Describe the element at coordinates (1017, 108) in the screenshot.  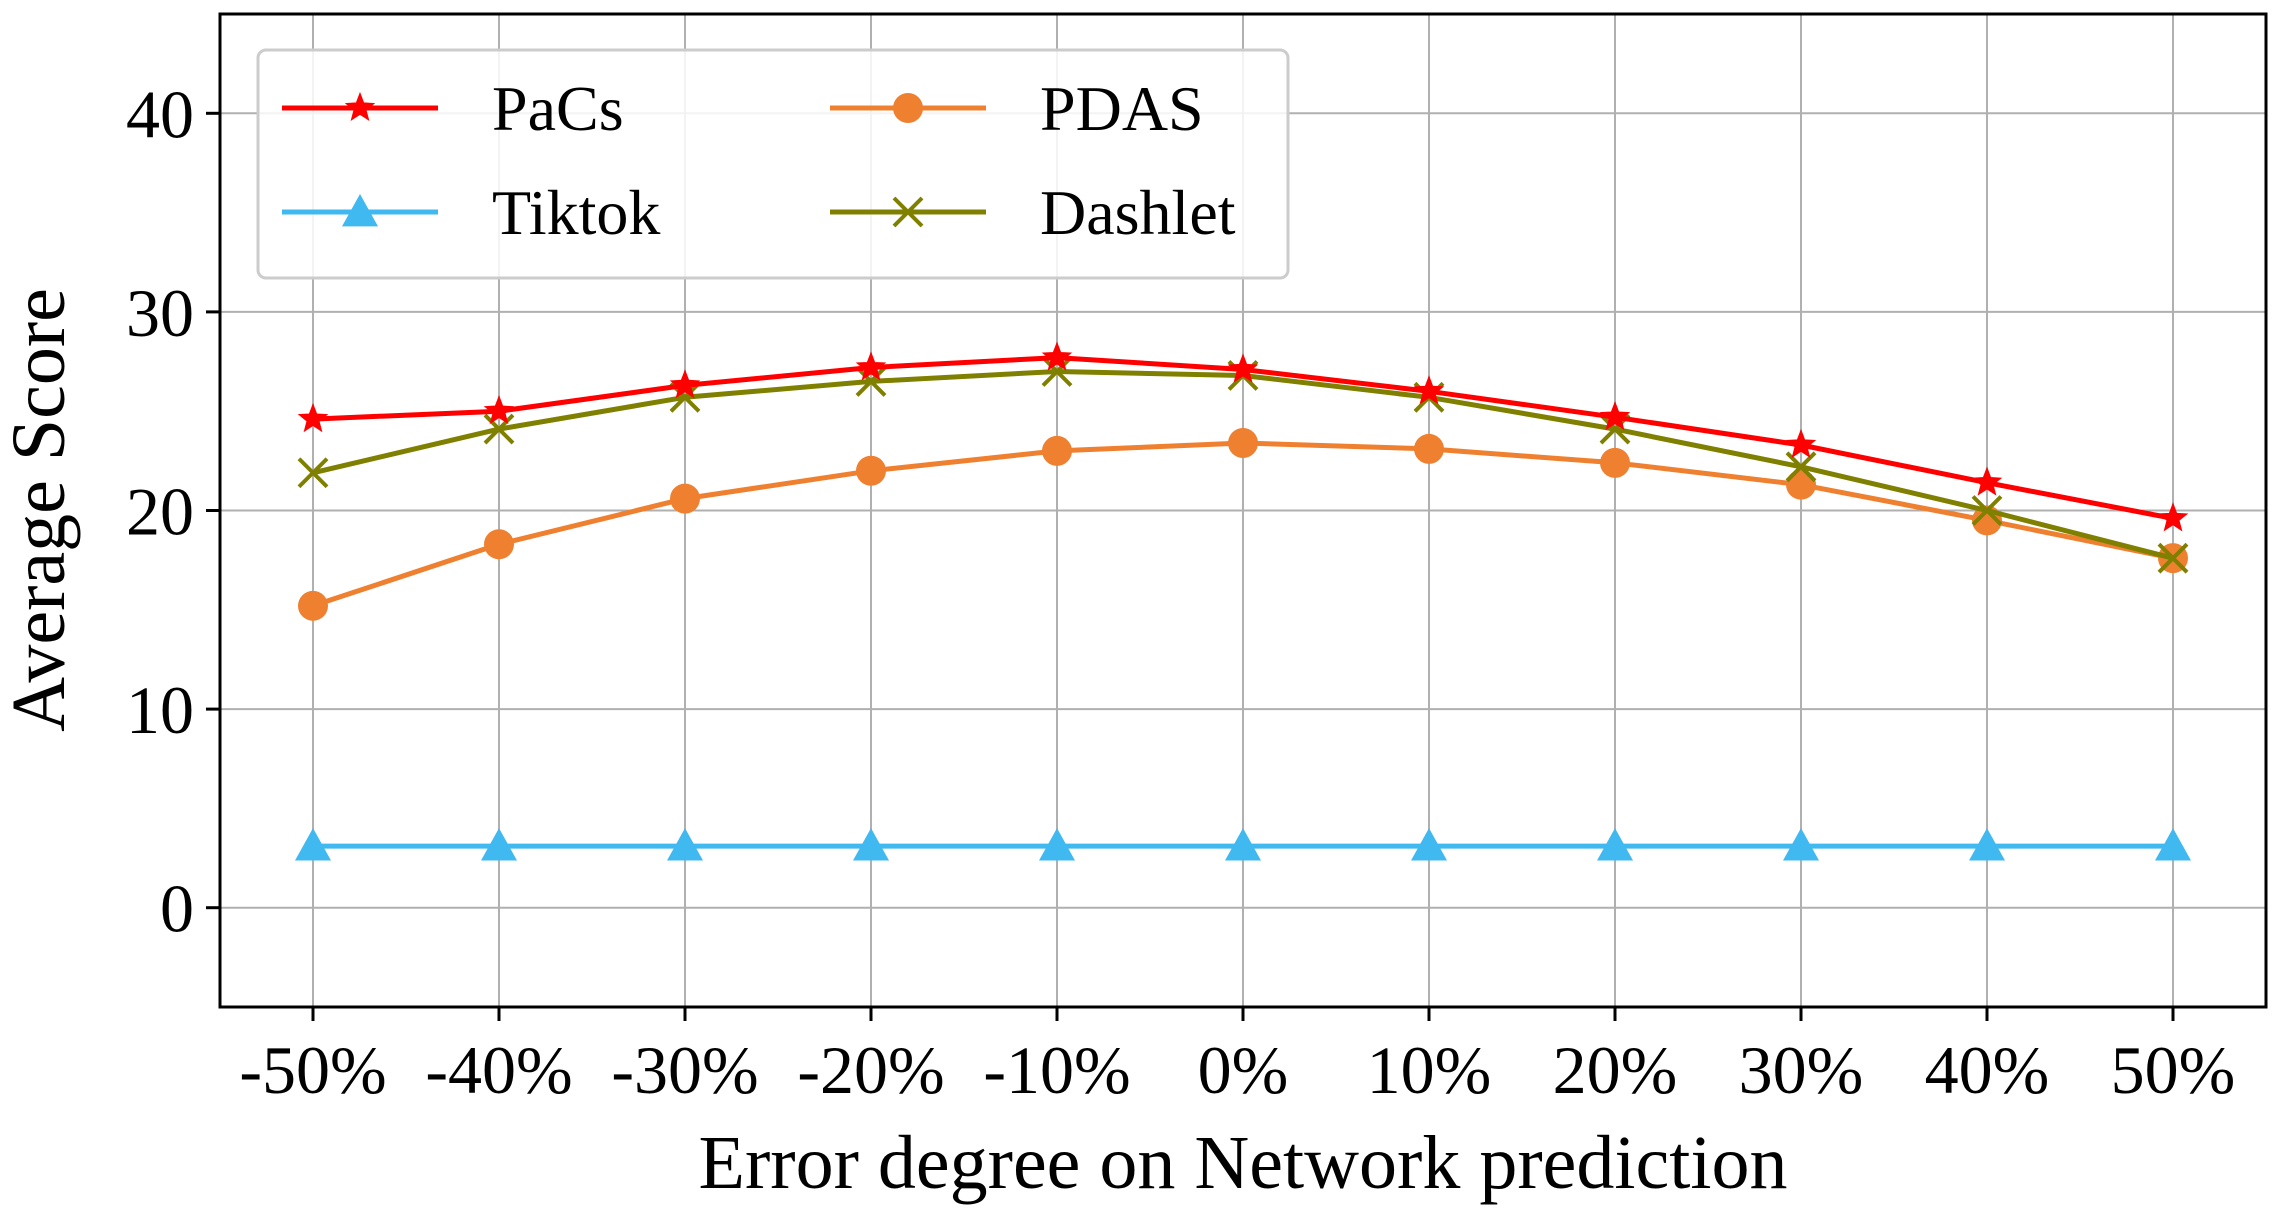
I see `legend-entry-pdas: PDAS` at that location.